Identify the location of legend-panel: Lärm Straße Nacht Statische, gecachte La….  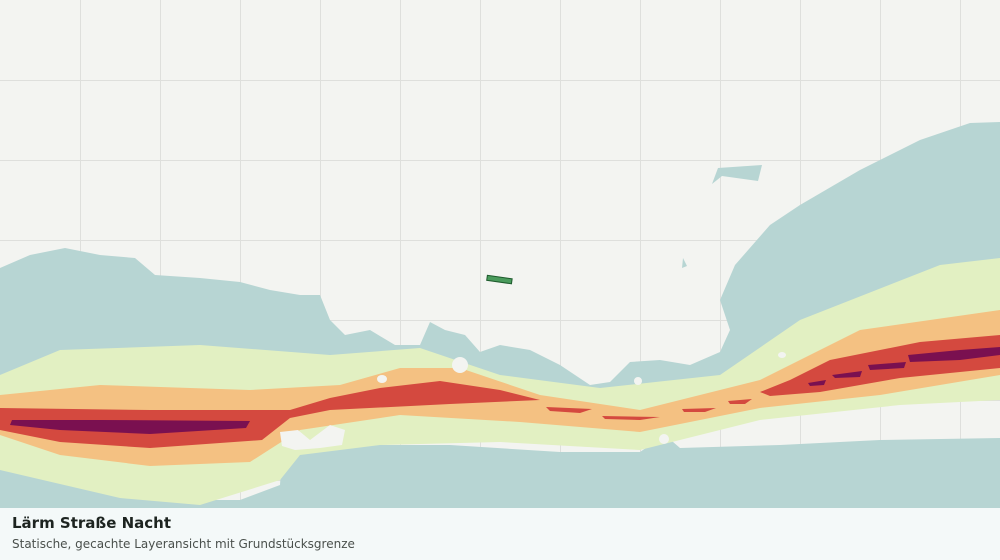
(500, 534).